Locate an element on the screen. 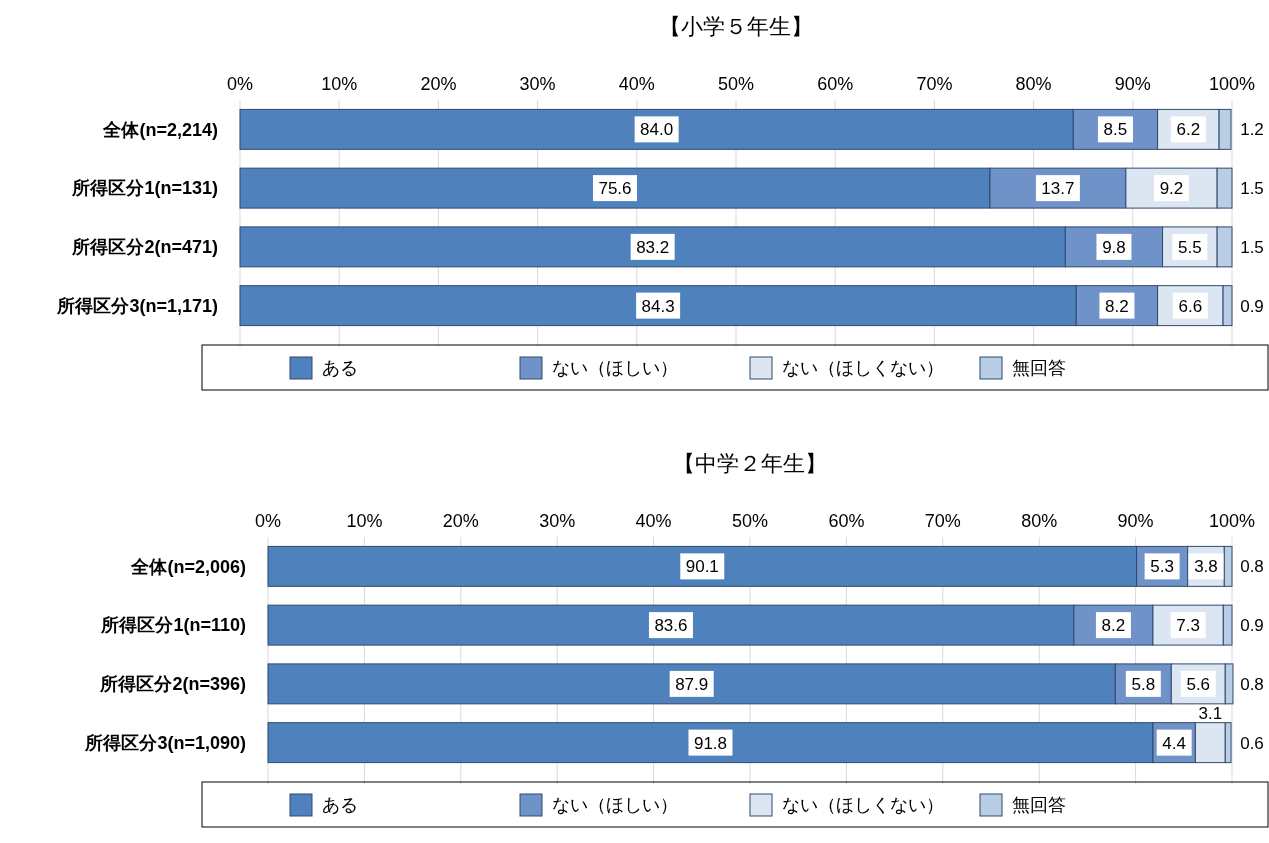 This screenshot has width=1269, height=843. data-label: 7.3 is located at coordinates (1188, 626).